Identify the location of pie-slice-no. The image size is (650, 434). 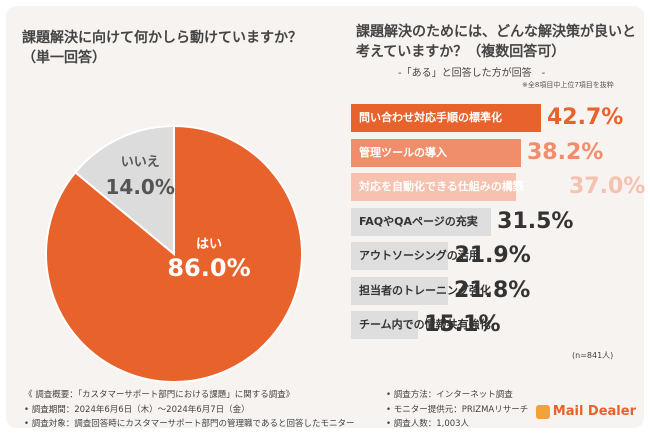
(124, 190).